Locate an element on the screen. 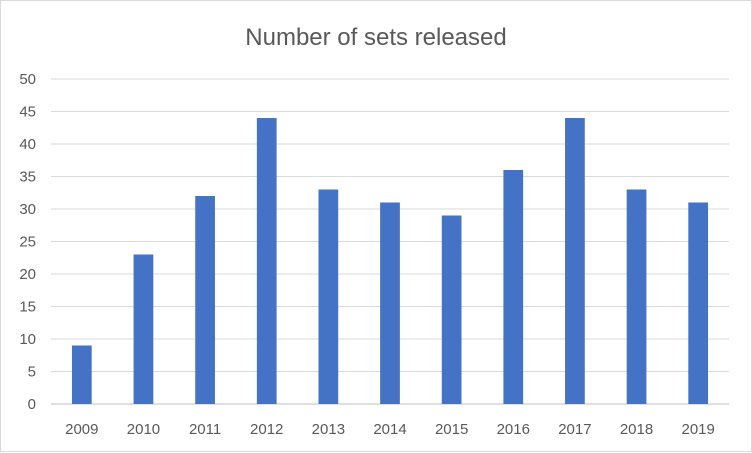 The image size is (752, 453). bar-2012 is located at coordinates (266, 261).